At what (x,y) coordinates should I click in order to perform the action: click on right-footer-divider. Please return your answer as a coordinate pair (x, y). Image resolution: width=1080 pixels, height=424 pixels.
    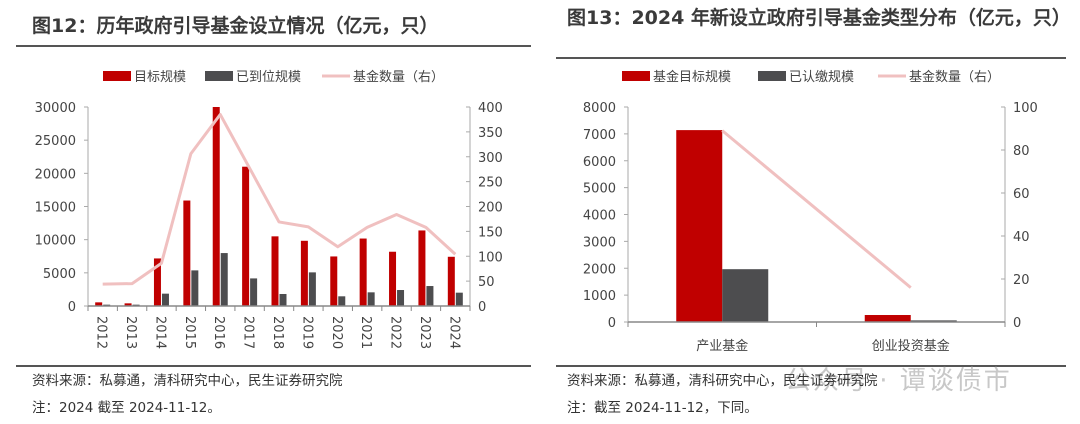
    Looking at the image, I should click on (811, 366).